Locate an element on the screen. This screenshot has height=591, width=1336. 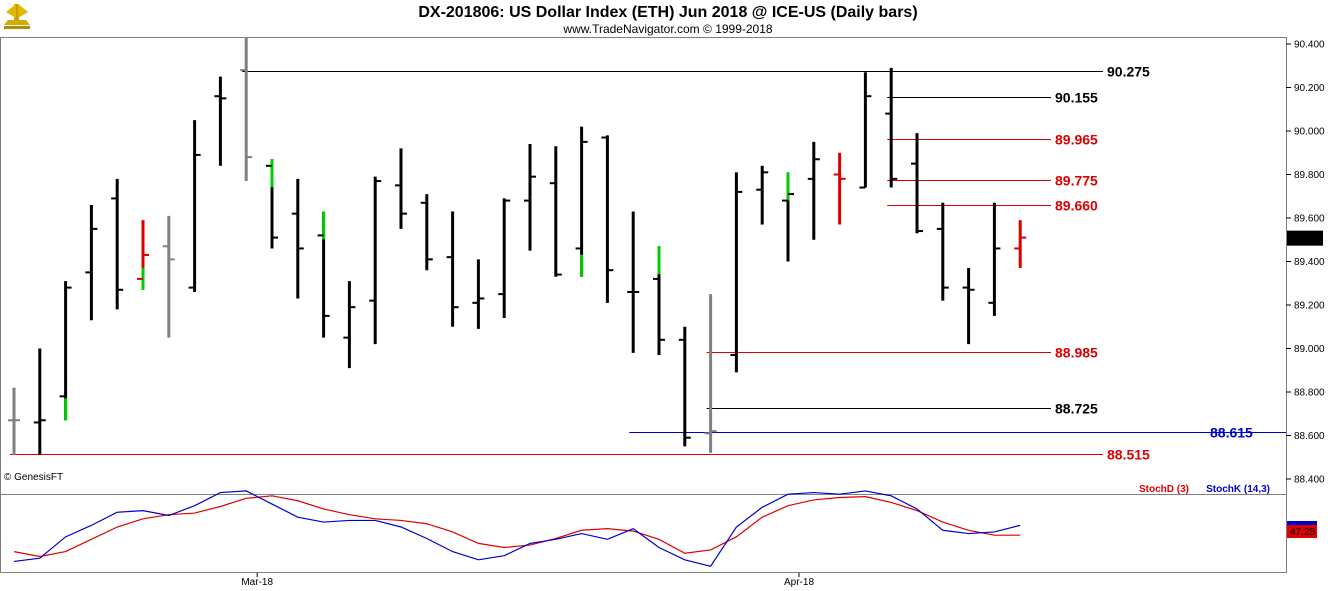
y-tick-label: 88.800 is located at coordinates (1309, 393).